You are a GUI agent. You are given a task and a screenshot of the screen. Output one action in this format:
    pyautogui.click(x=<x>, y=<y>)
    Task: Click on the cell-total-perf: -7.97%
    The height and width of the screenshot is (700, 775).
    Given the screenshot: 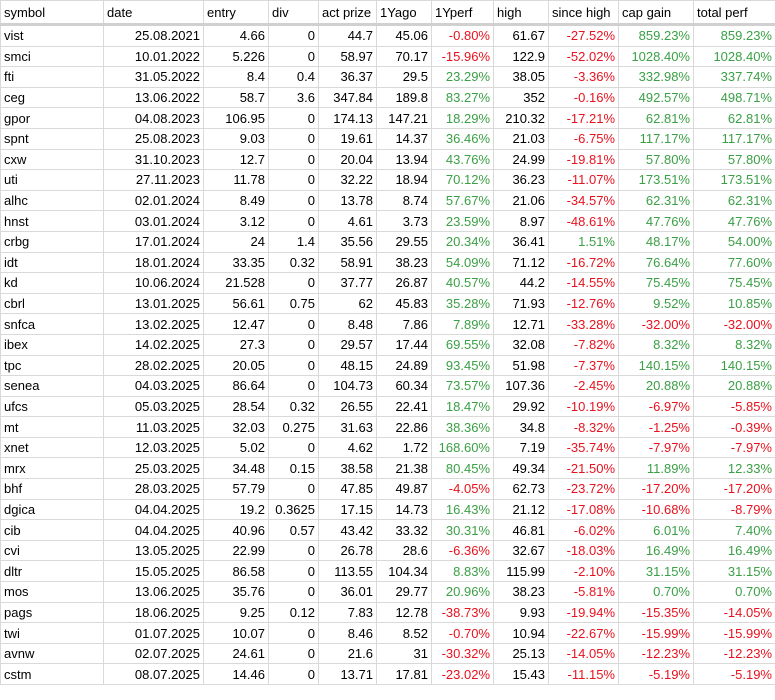 What is the action you would take?
    pyautogui.click(x=734, y=447)
    